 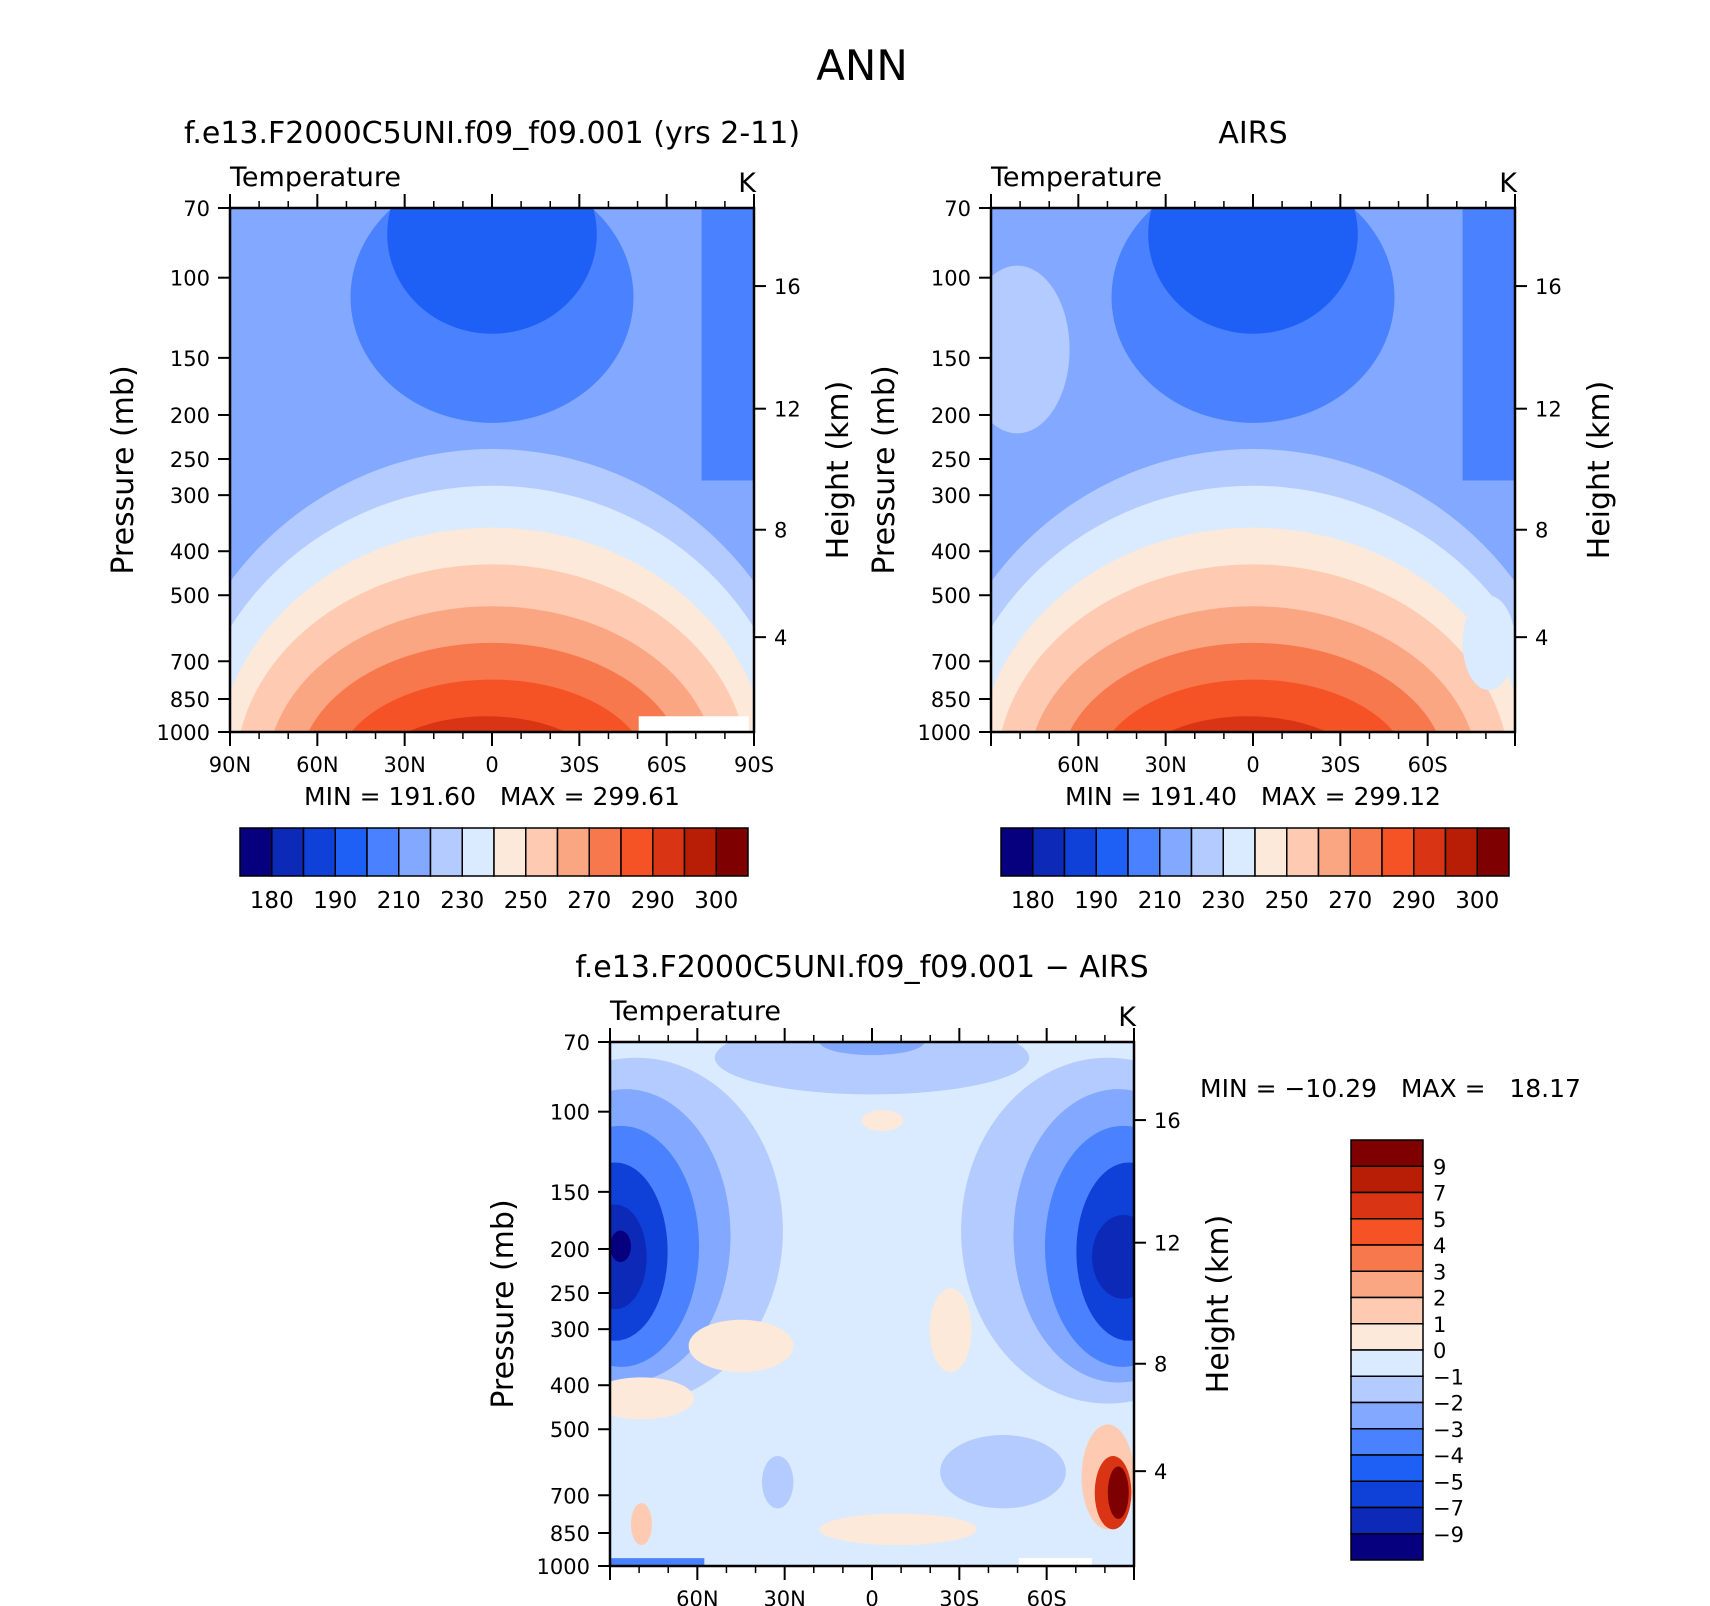 What do you see at coordinates (1448, 1482) in the screenshot?
I see `colorbar-label: −5` at bounding box center [1448, 1482].